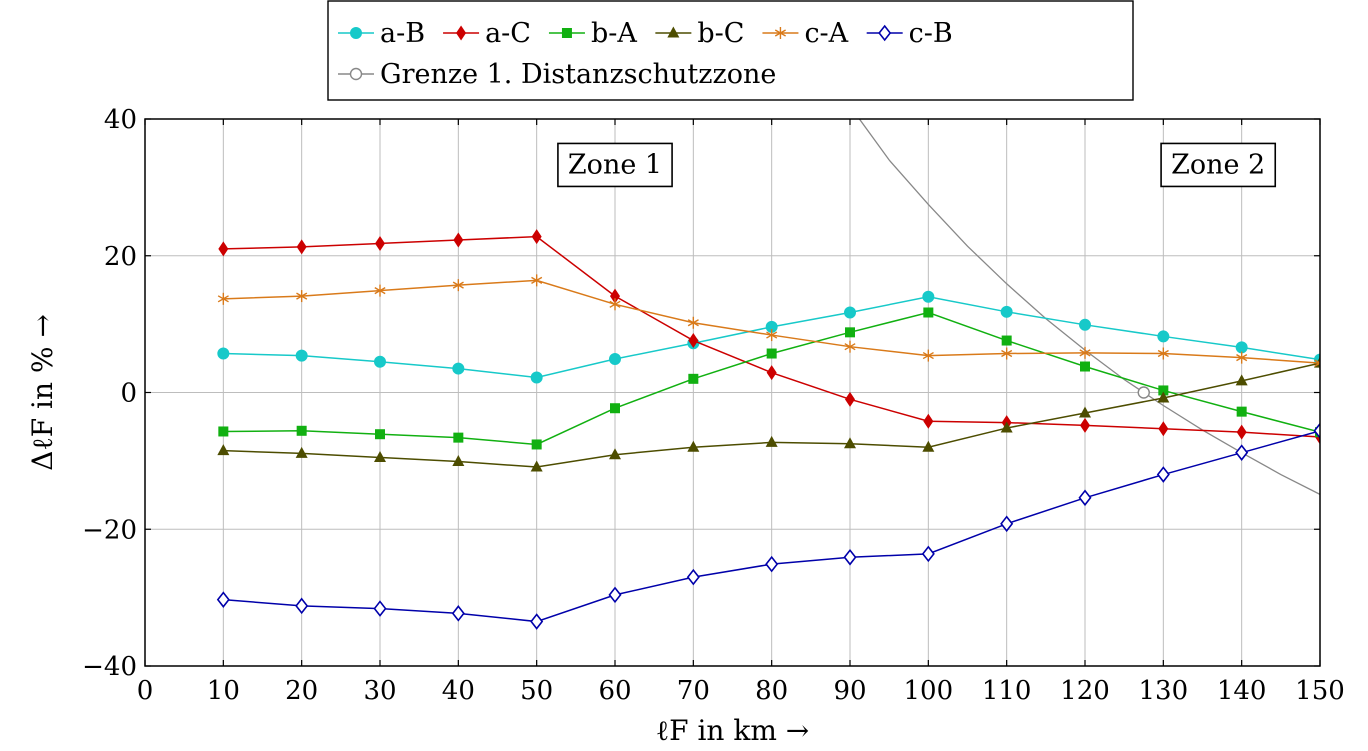  What do you see at coordinates (917, 165) in the screenshot?
I see `zone-annotations: Zone 1 Zone 2` at bounding box center [917, 165].